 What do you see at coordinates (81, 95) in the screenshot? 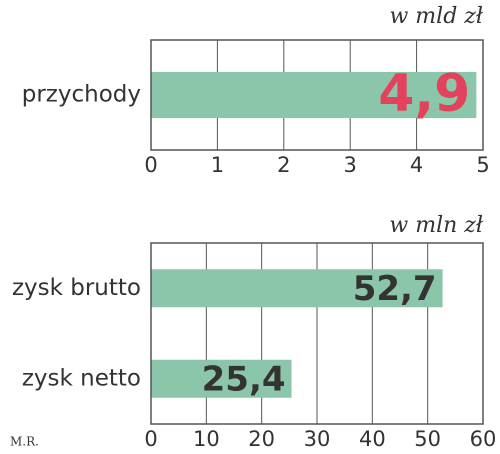
I see `category-label: przychody` at bounding box center [81, 95].